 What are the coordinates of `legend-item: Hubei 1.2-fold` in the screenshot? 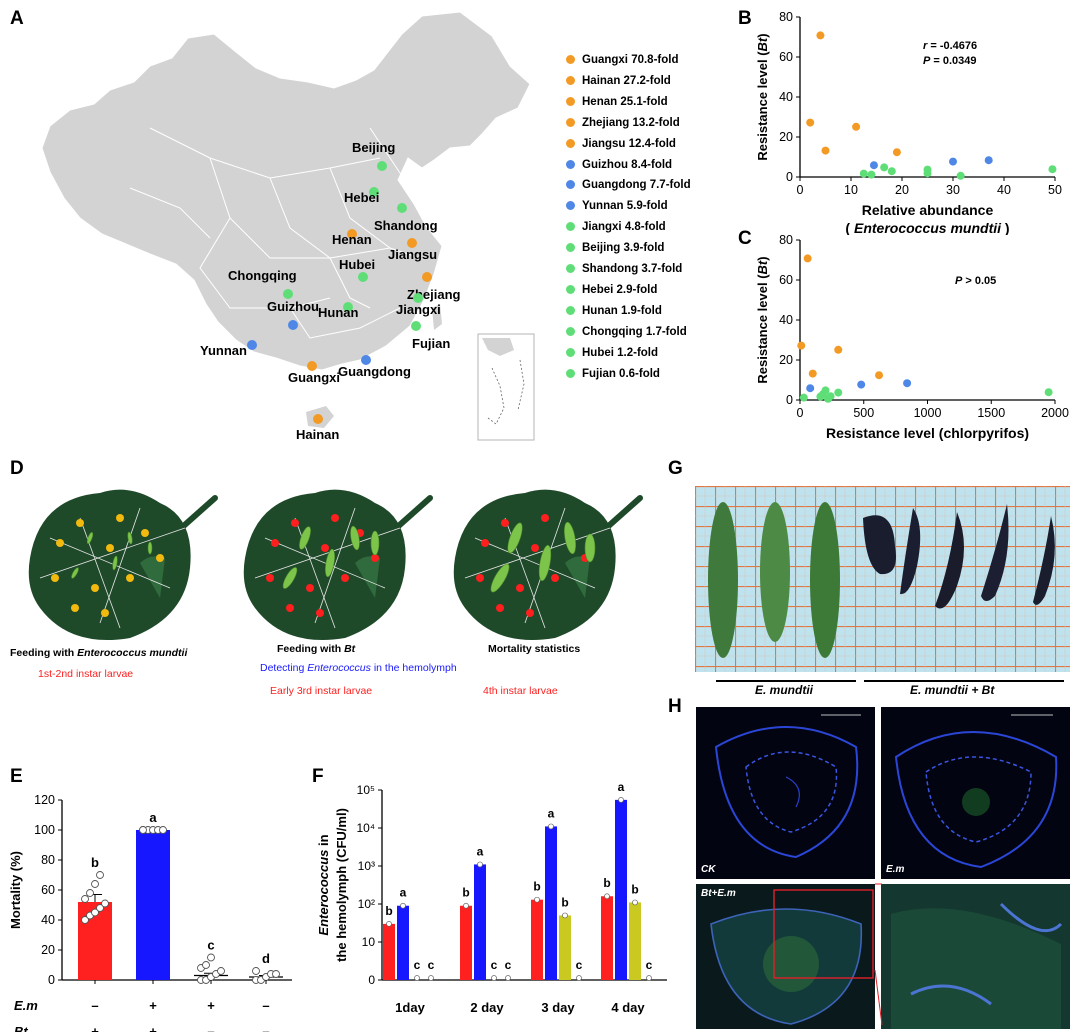 It's located at (612, 353).